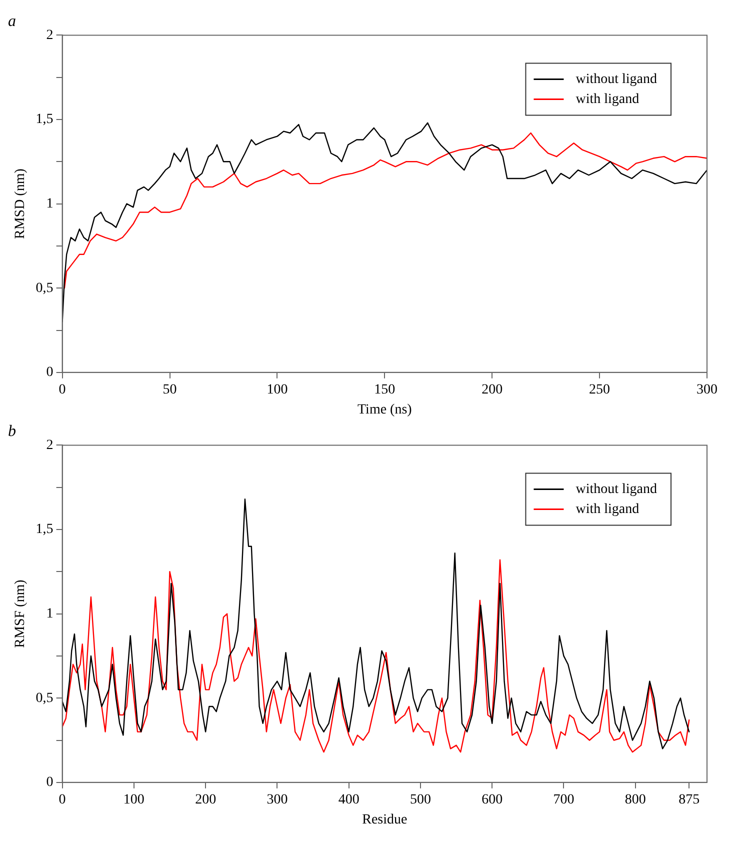 This screenshot has height=843, width=739. What do you see at coordinates (689, 800) in the screenshot?
I see `x-tick-label: 875` at bounding box center [689, 800].